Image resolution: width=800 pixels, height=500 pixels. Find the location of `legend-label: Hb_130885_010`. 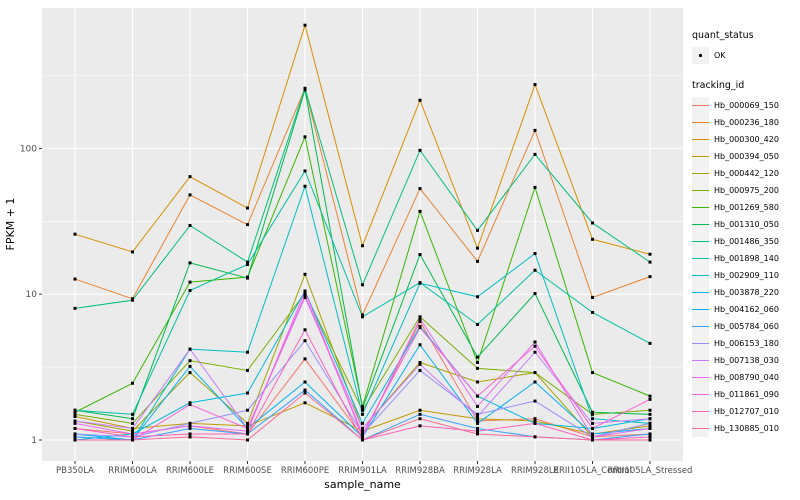

legend-label: Hb_130885_010 is located at coordinates (746, 428).